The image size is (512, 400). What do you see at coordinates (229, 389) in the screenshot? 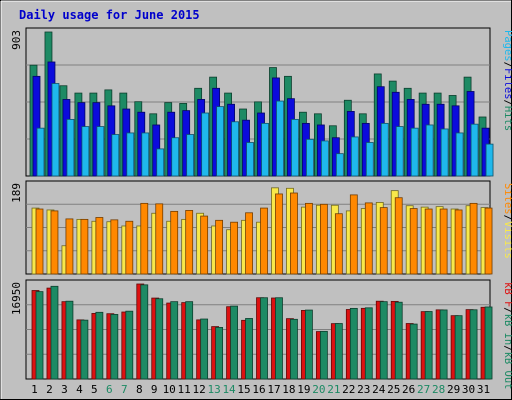
I see `day-label: 14` at bounding box center [229, 389].